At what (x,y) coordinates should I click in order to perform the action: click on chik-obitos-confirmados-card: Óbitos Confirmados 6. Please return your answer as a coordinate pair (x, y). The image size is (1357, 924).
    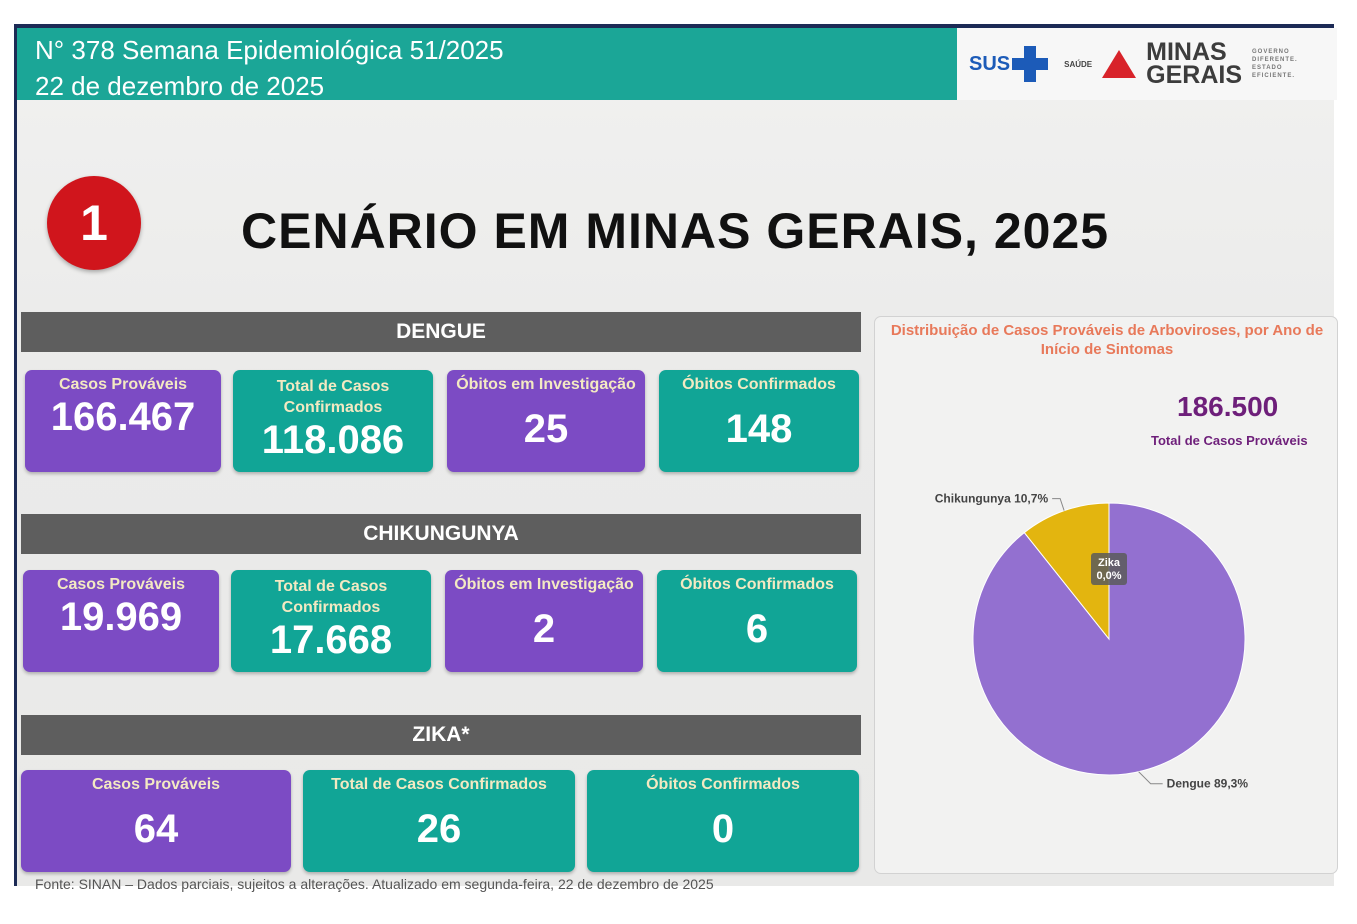
    Looking at the image, I should click on (757, 621).